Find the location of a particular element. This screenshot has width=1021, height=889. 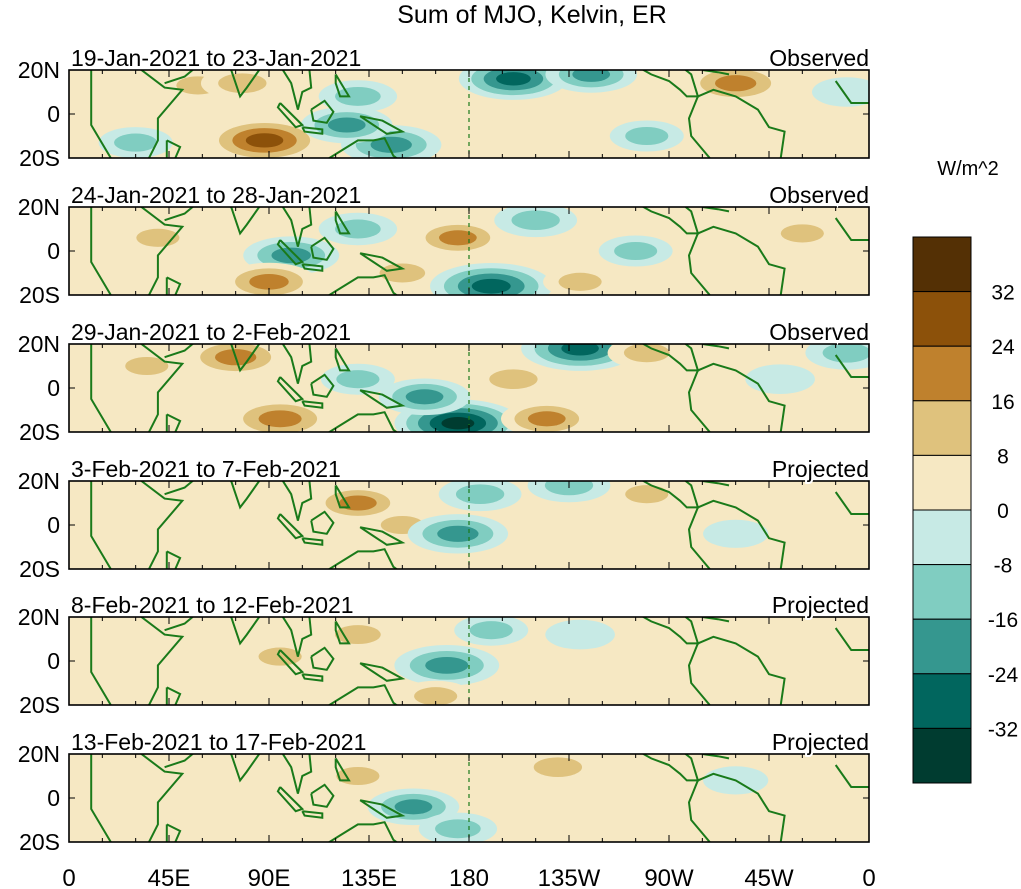

colorbar-tick-label: 8 is located at coordinates (1003, 456).